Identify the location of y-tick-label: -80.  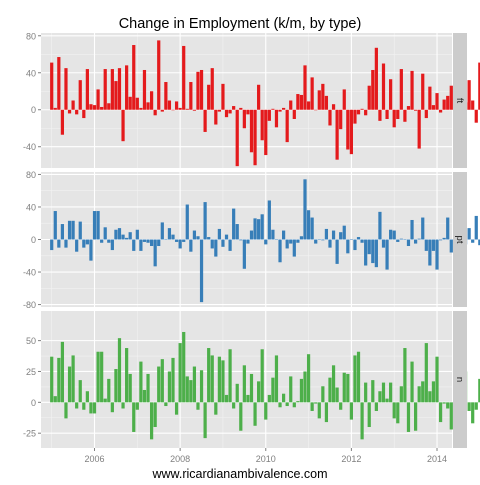
(29, 305).